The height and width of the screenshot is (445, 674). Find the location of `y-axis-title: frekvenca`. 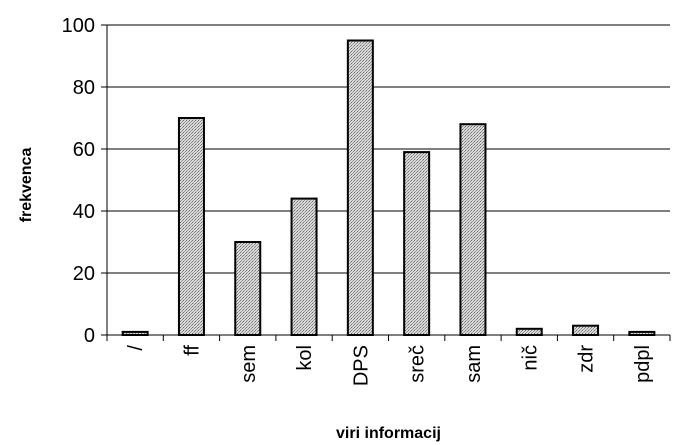

y-axis-title: frekvenca is located at coordinates (26, 185).